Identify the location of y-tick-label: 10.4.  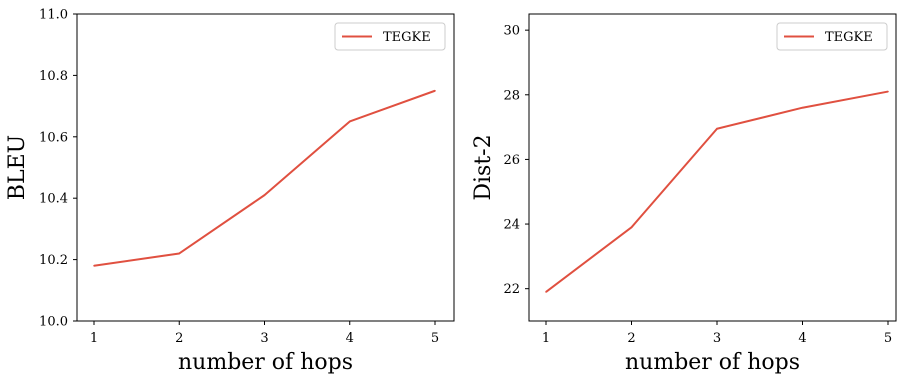
(53, 199).